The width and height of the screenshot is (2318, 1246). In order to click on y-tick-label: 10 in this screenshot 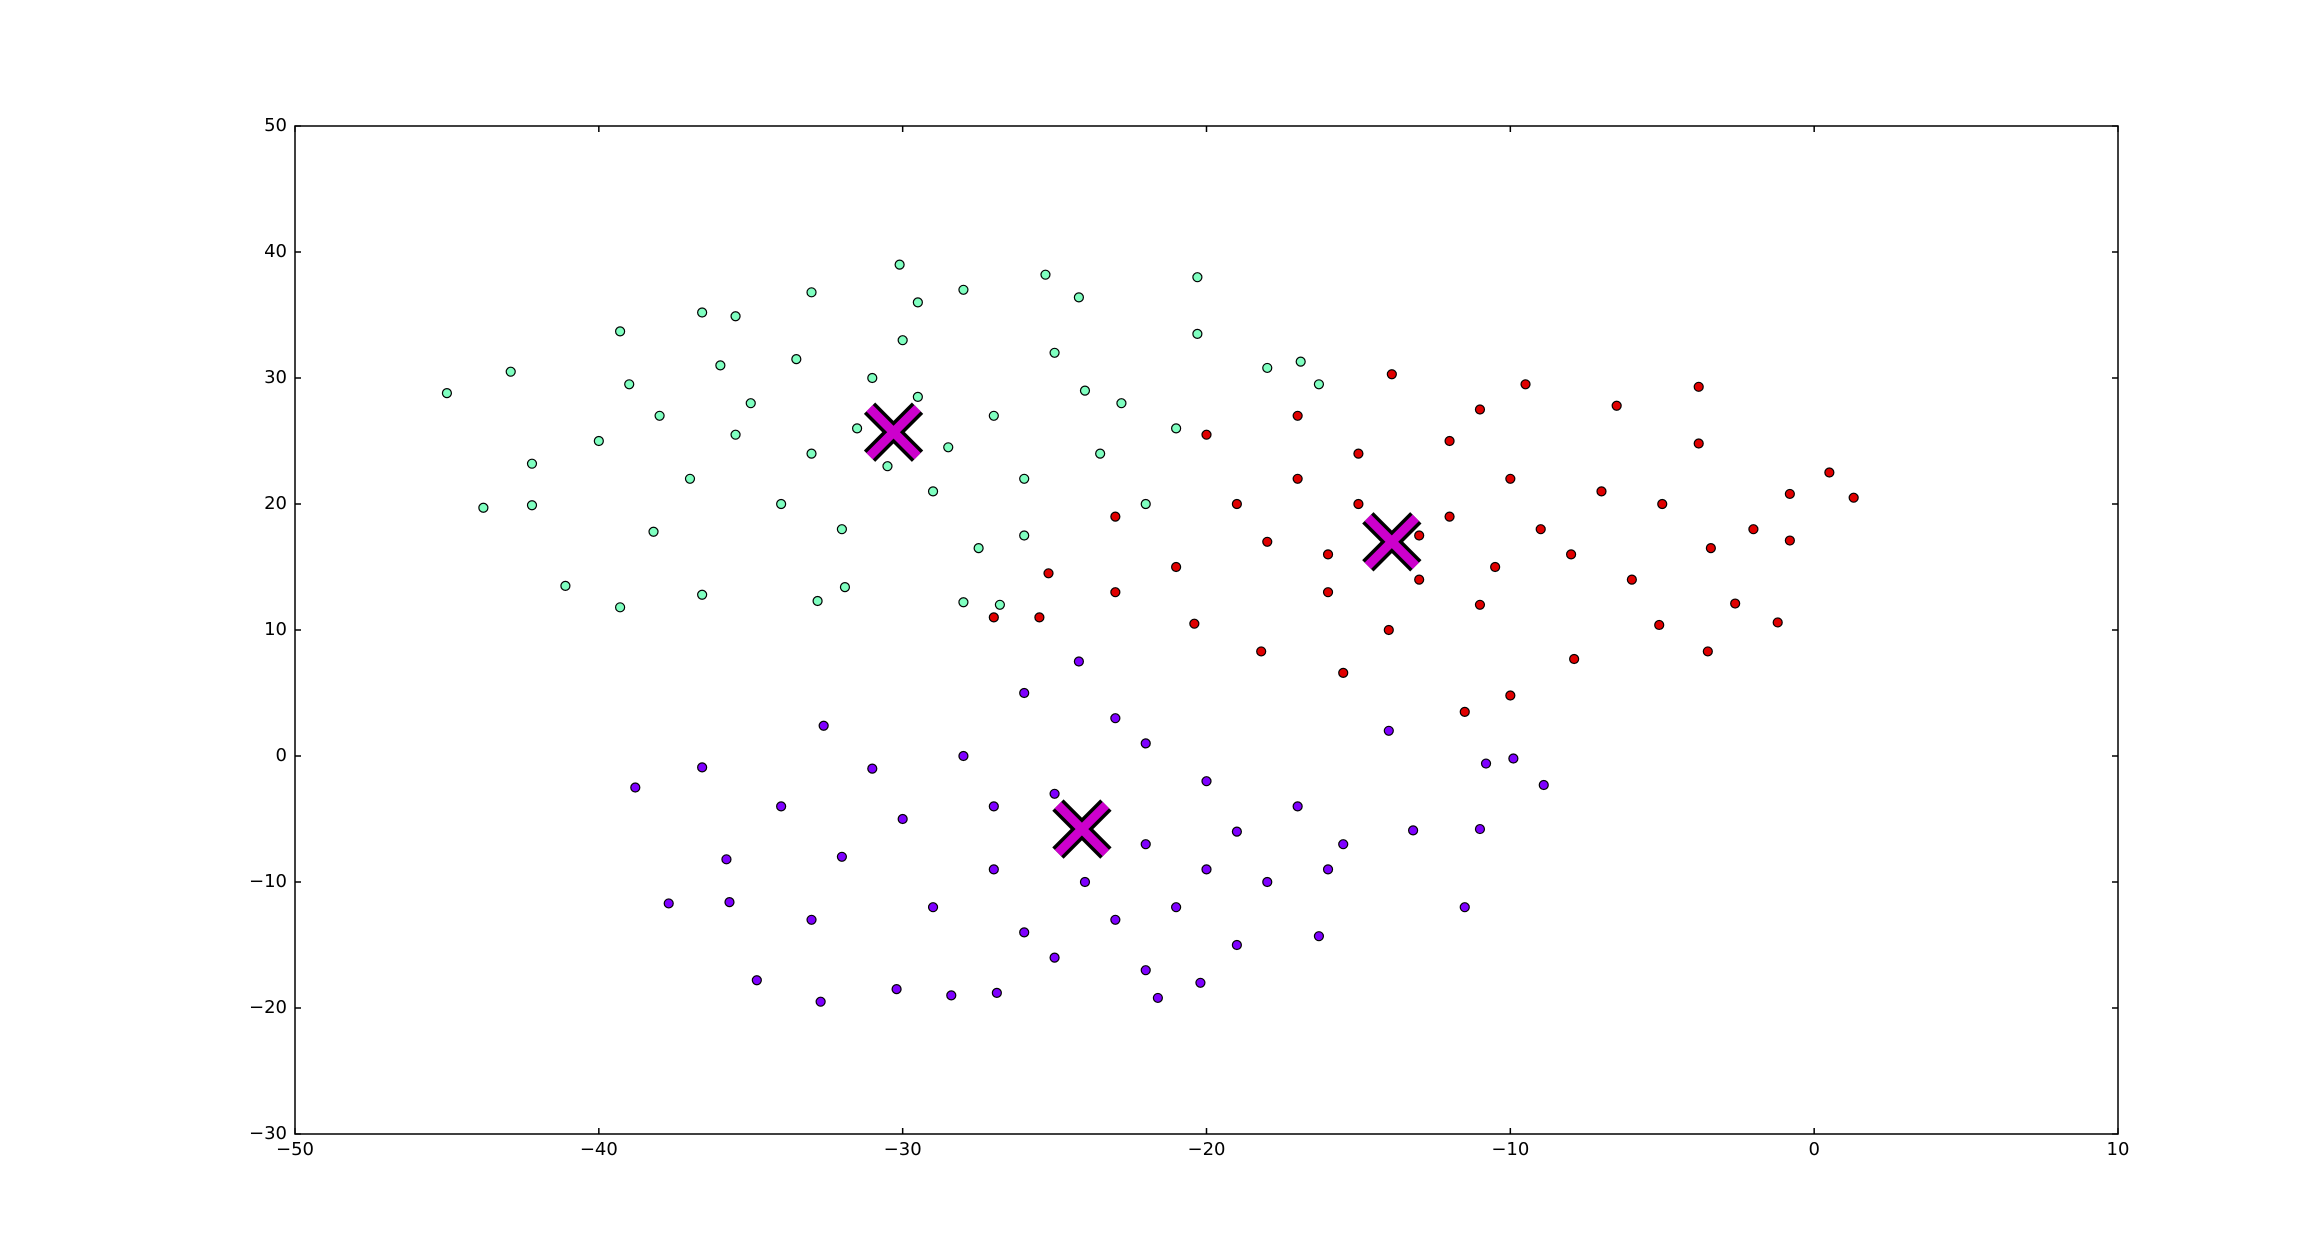, I will do `click(275, 629)`.